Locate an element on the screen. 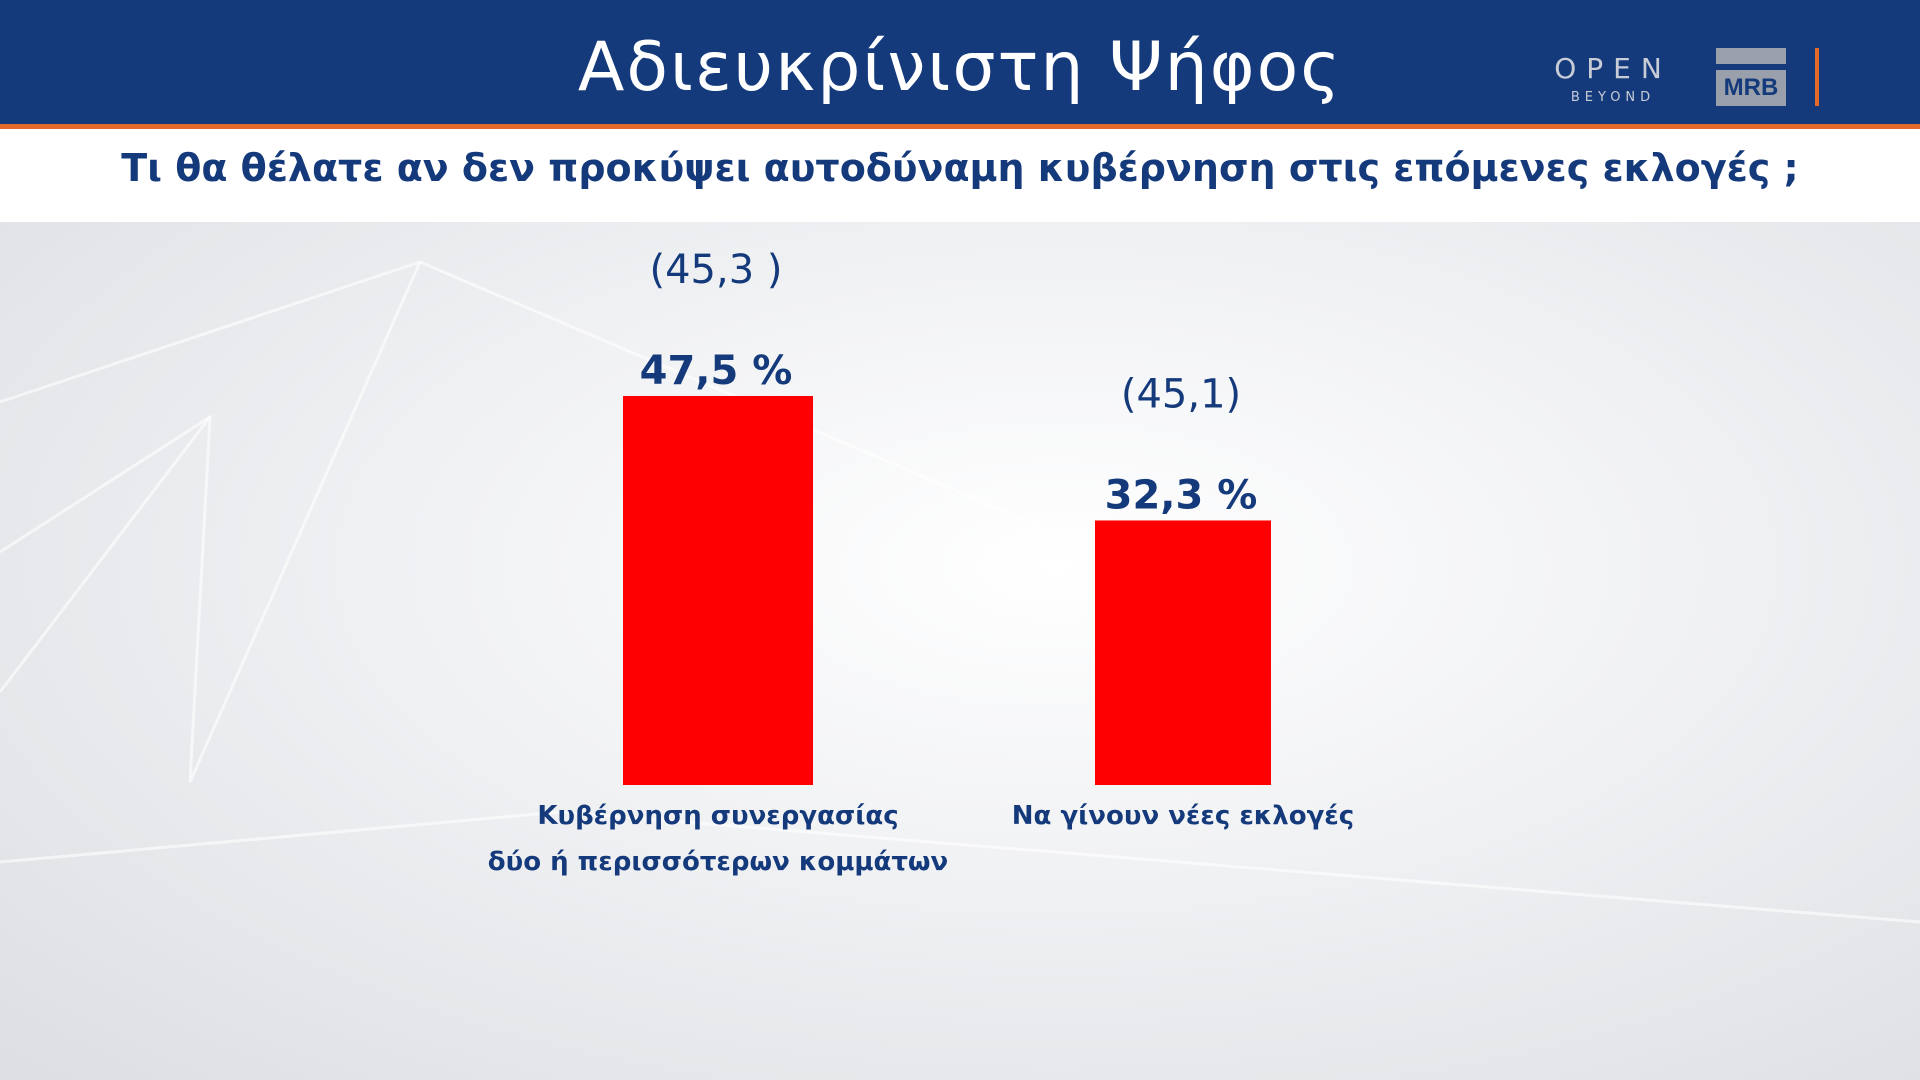  value-label-1: 32,3 % is located at coordinates (1181, 495).